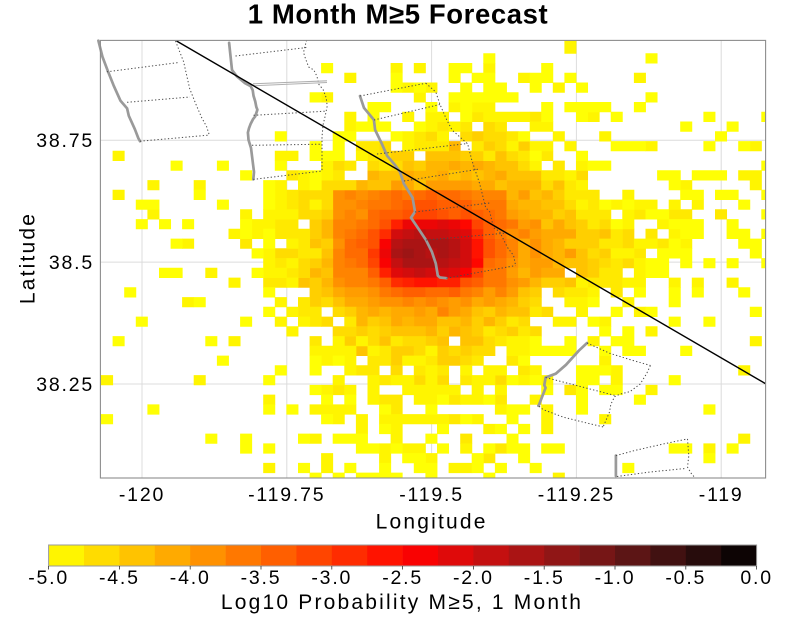 This screenshot has height=626, width=800. I want to click on svg-text: -2.5, so click(402, 578).